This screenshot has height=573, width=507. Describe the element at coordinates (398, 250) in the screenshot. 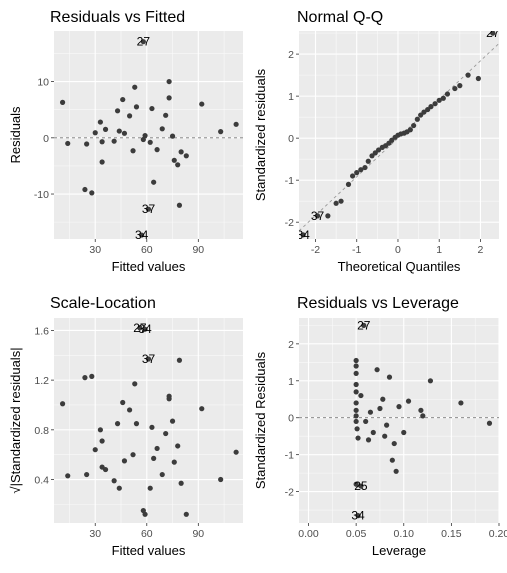

I see `x-tick-label: 0` at that location.